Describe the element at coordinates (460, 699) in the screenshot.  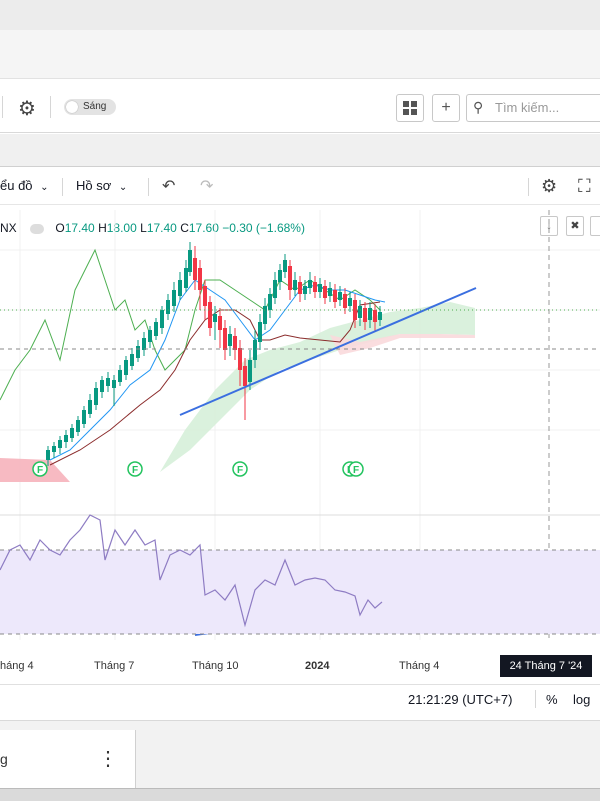
I see `clock-time: 21:21:29 (UTC+7)` at that location.